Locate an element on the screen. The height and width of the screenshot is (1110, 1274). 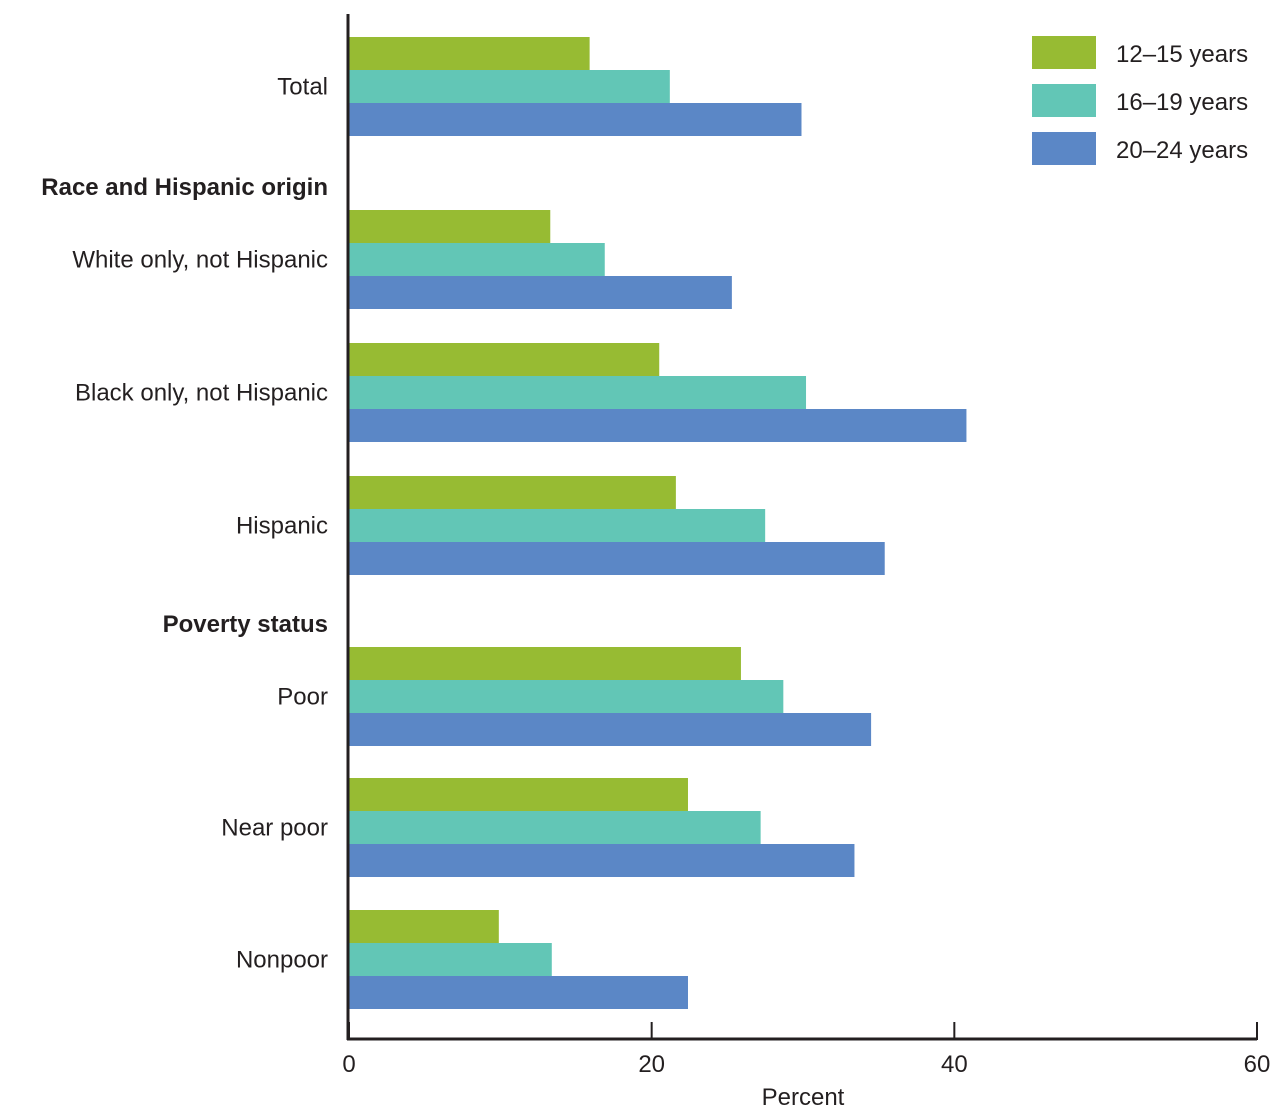
category-label: Total is located at coordinates (302, 87).